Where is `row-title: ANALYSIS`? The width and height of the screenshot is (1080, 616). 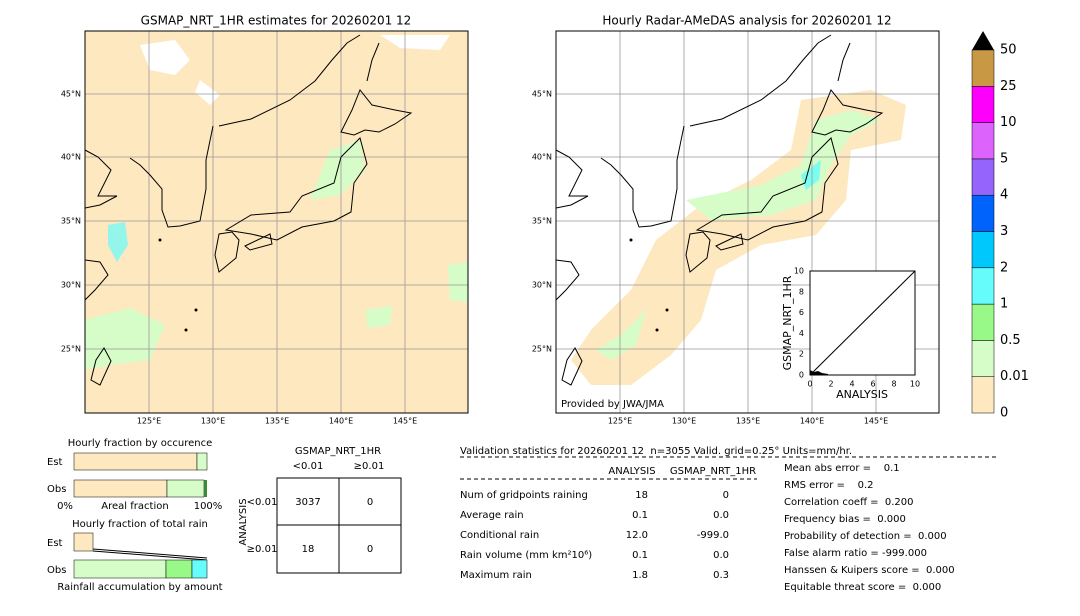 row-title: ANALYSIS is located at coordinates (243, 521).